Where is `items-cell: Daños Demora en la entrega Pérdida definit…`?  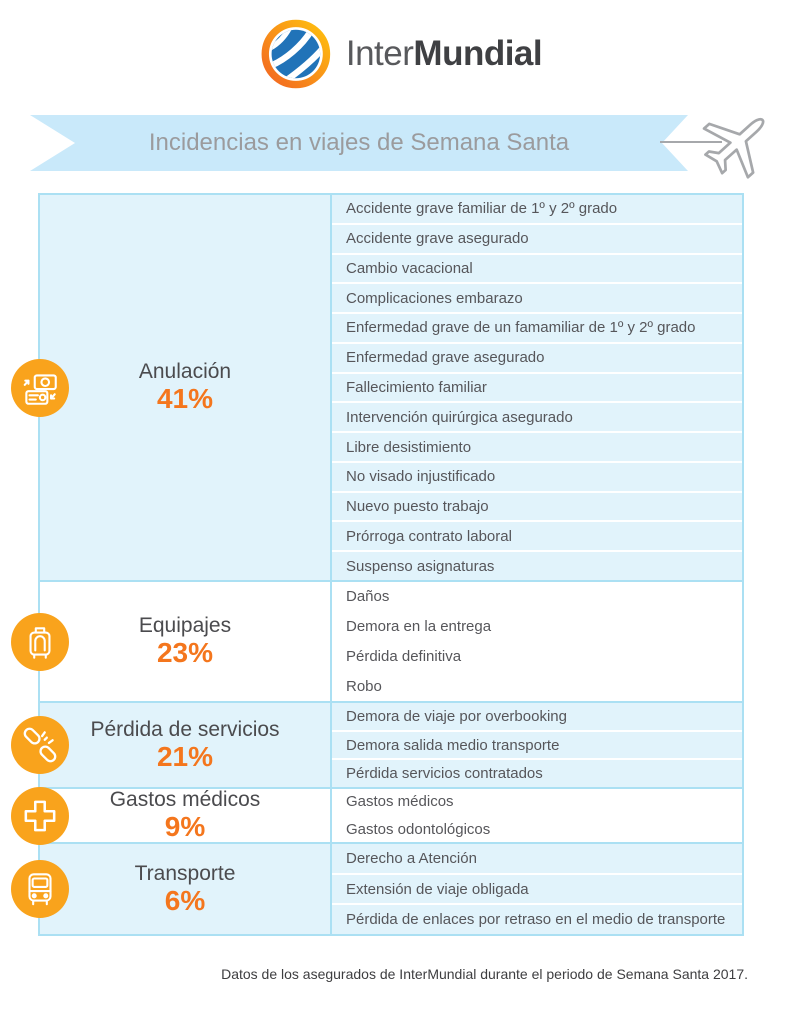 items-cell: Daños Demora en la entrega Pérdida definit… is located at coordinates (537, 641).